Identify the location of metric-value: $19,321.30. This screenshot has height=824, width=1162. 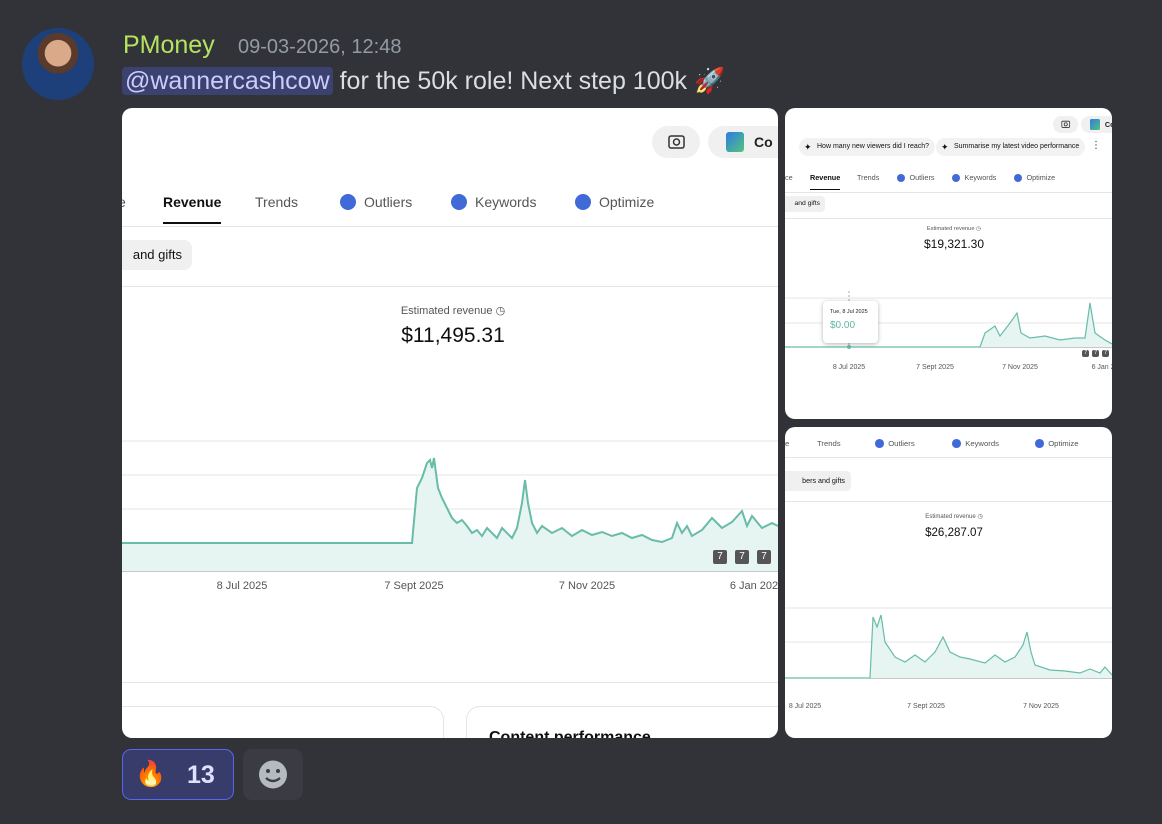
(954, 244).